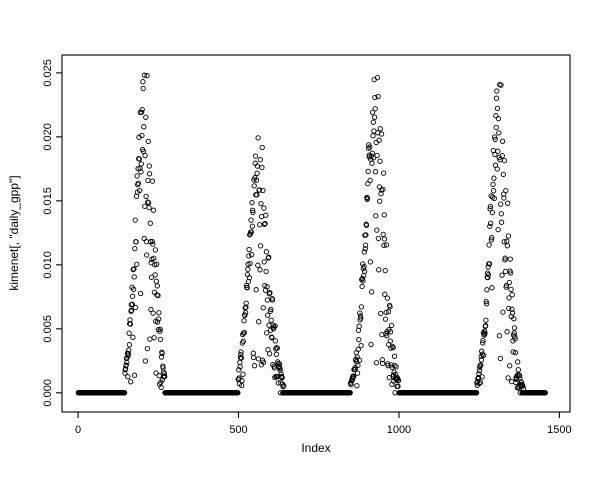 Image resolution: width=600 pixels, height=480 pixels. What do you see at coordinates (399, 430) in the screenshot?
I see `x-tick-label: 1000` at bounding box center [399, 430].